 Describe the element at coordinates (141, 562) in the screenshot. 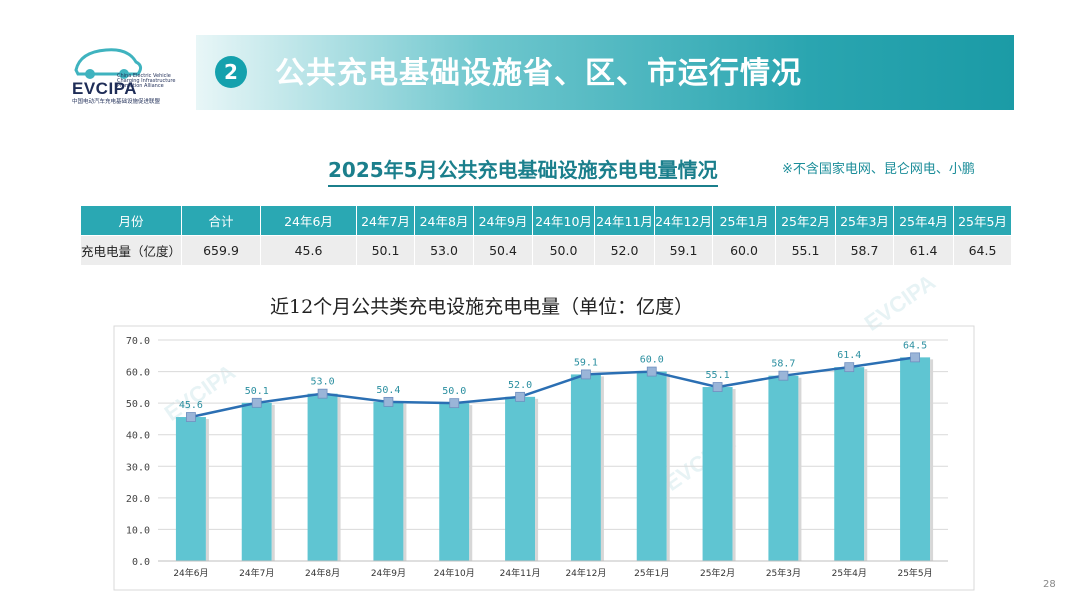

I see `y-tick-label: 0.0` at that location.